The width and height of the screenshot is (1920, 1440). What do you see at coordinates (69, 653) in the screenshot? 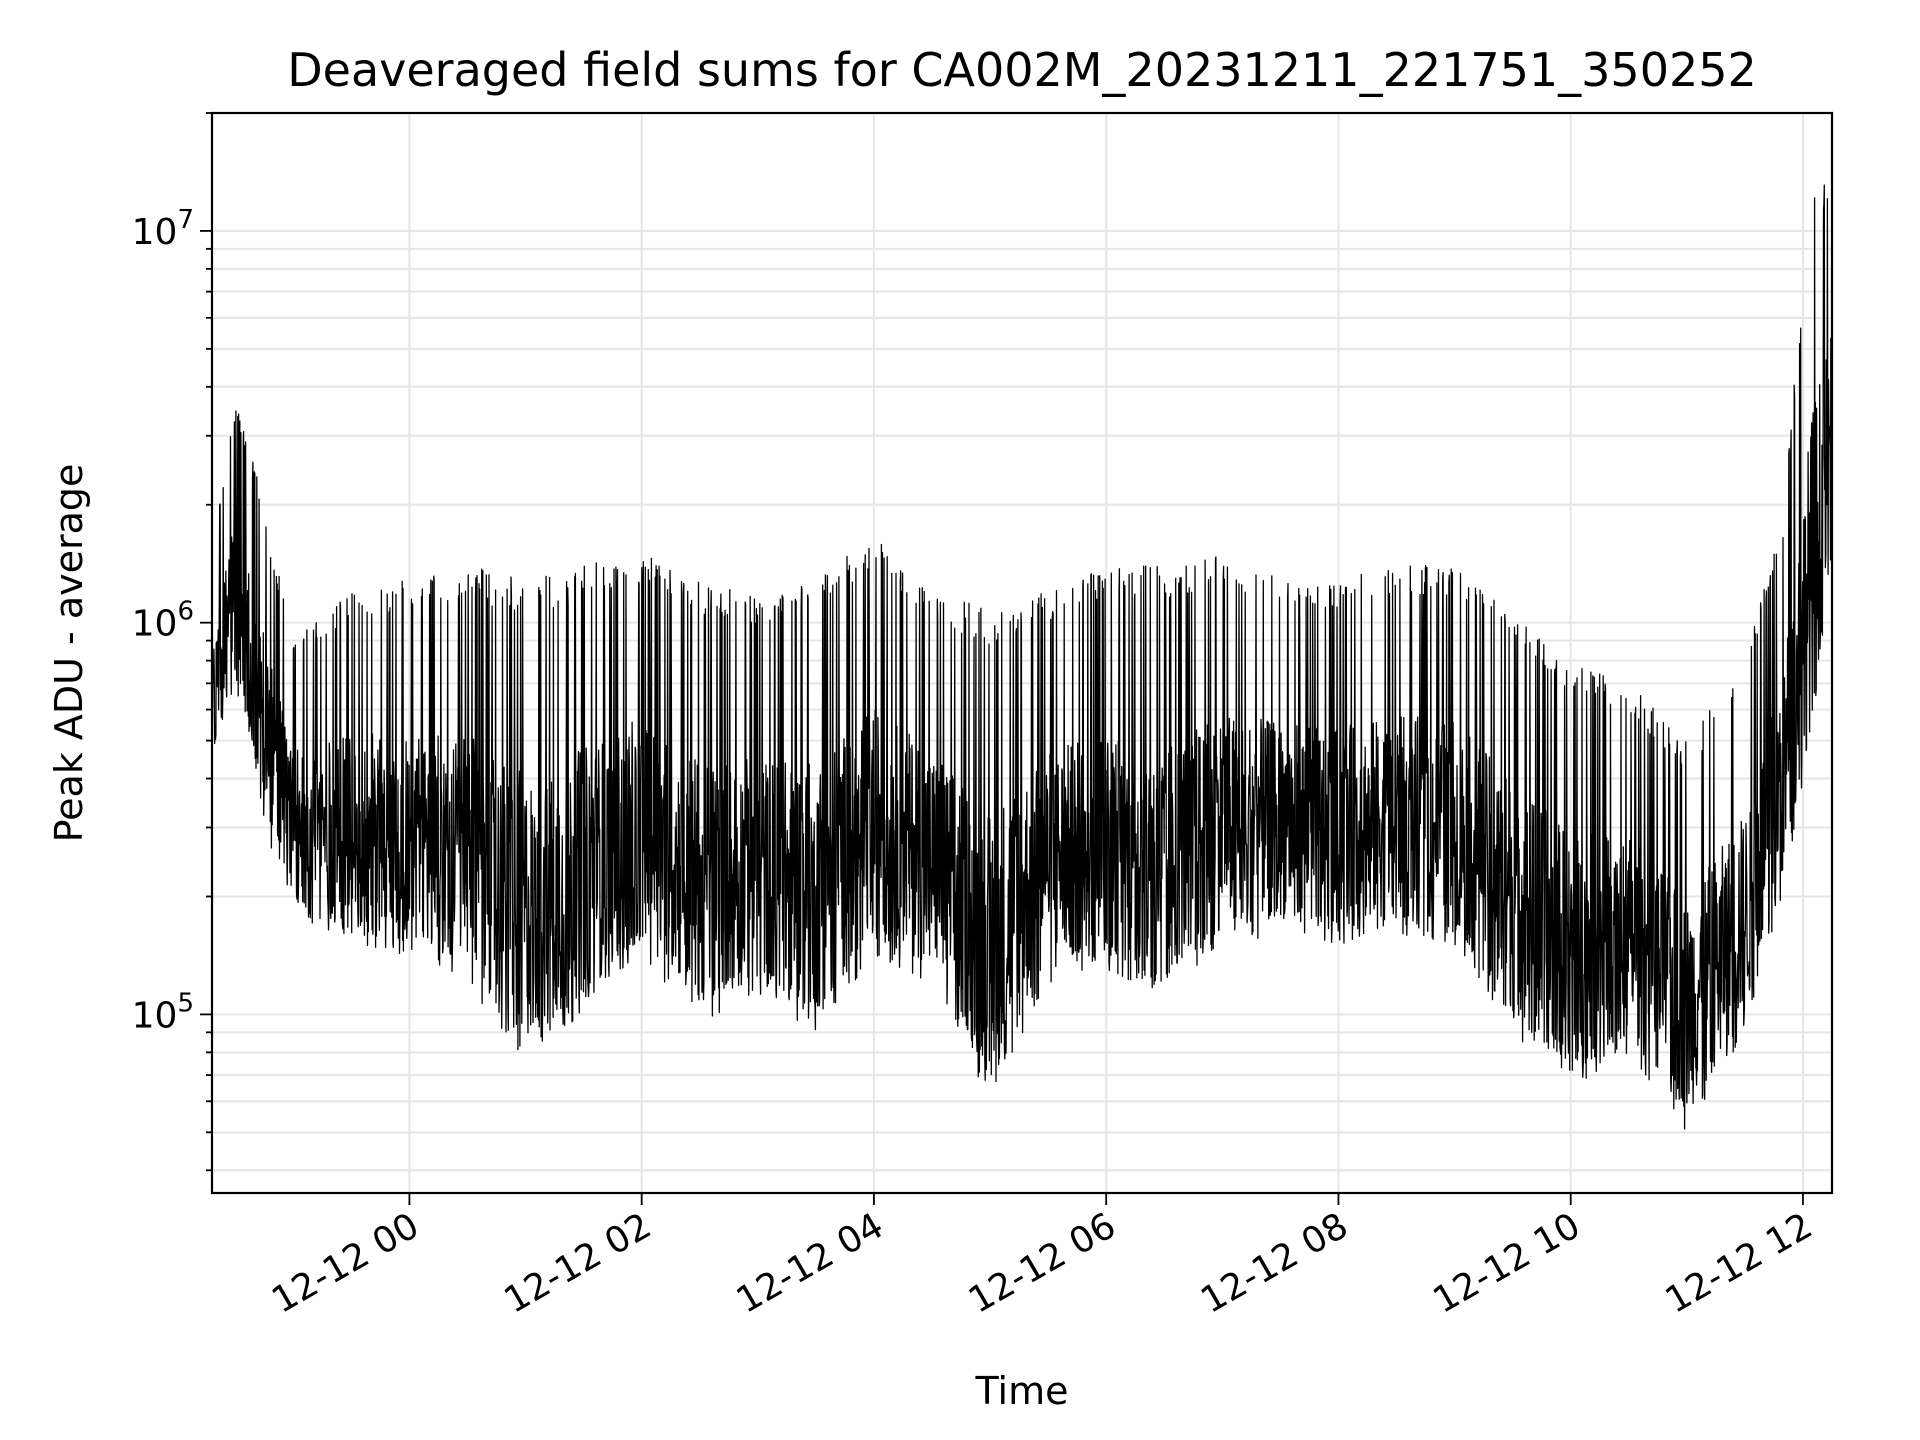
I see `y-axis-label: Peak ADU - average` at bounding box center [69, 653].